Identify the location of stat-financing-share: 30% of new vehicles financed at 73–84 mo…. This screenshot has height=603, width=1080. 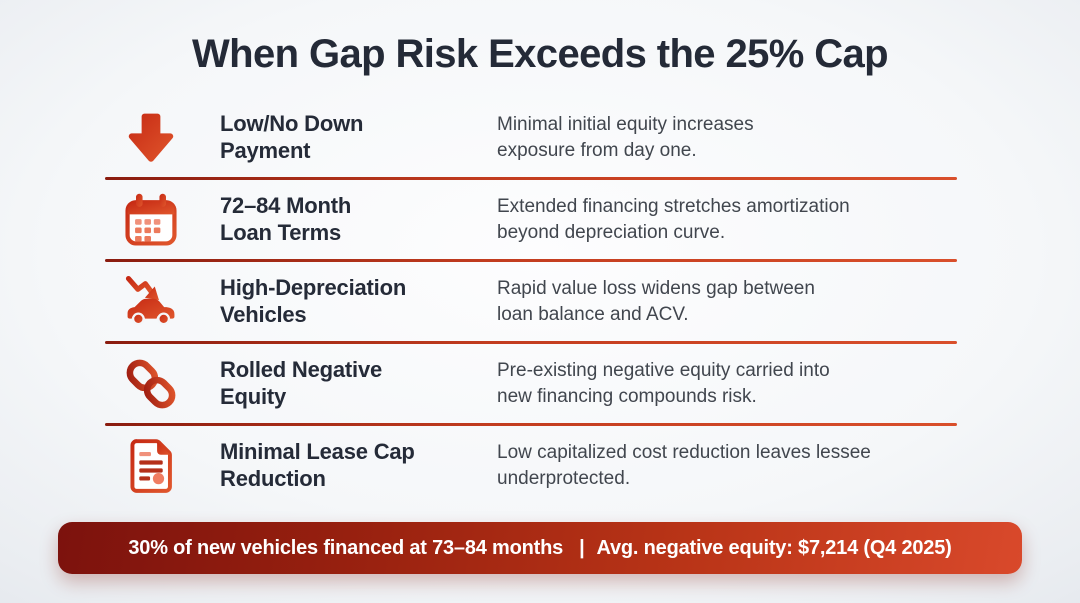
(346, 547).